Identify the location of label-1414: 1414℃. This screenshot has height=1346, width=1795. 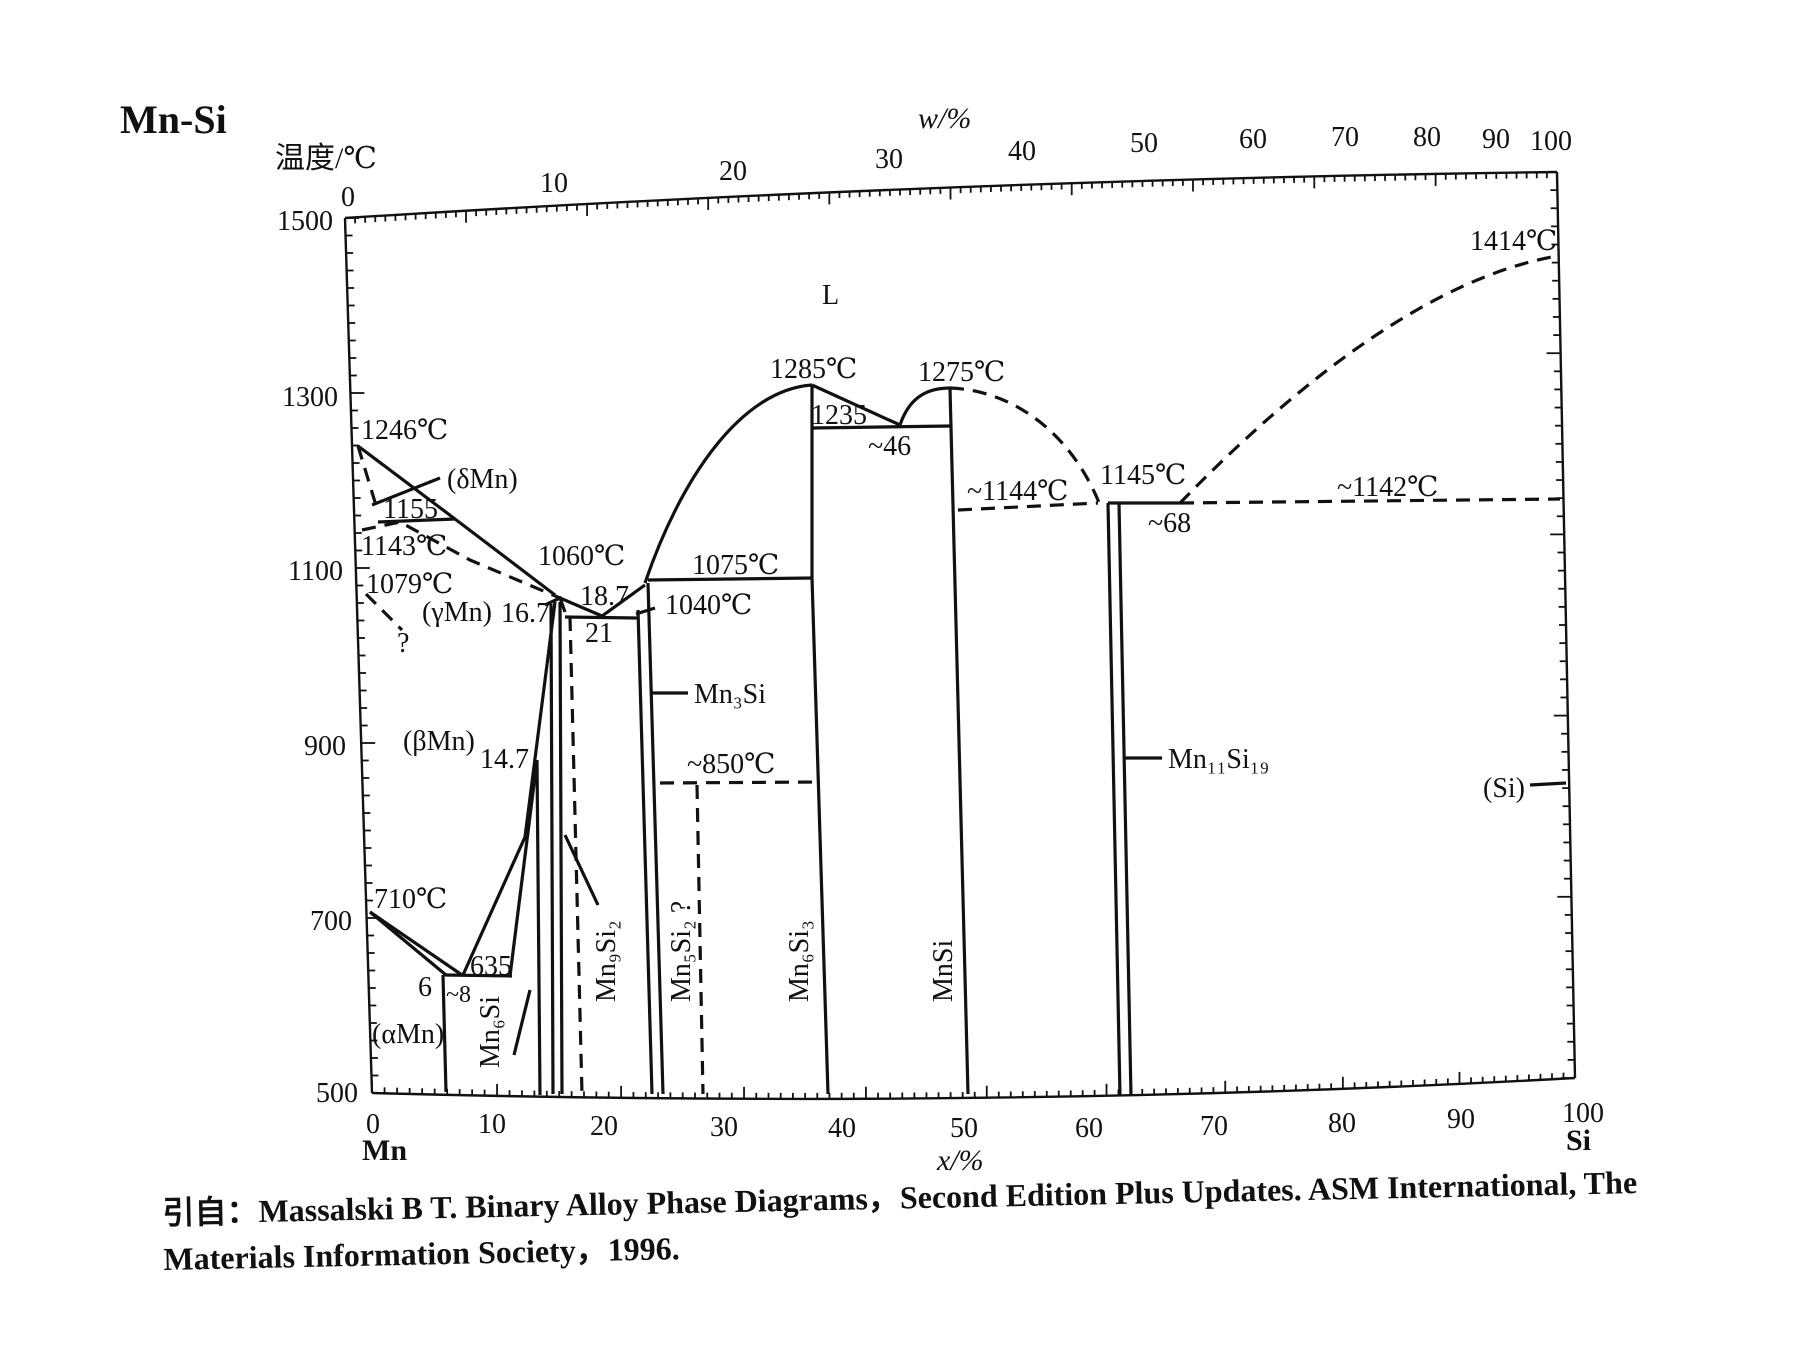
(1513, 241).